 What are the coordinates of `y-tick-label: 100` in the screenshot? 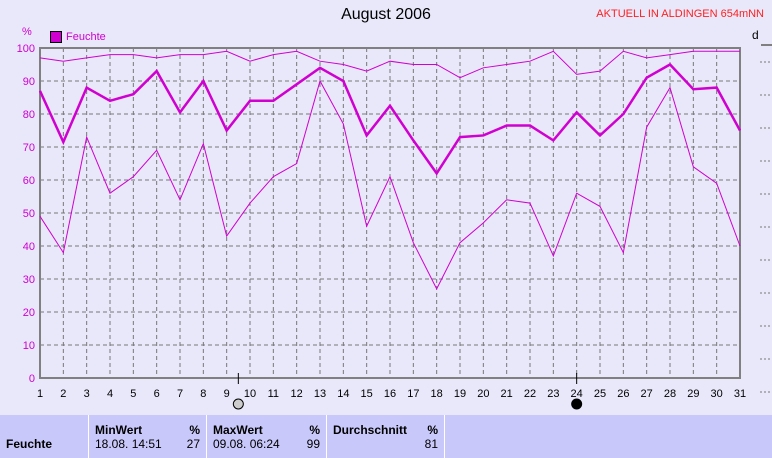 It's located at (26, 49).